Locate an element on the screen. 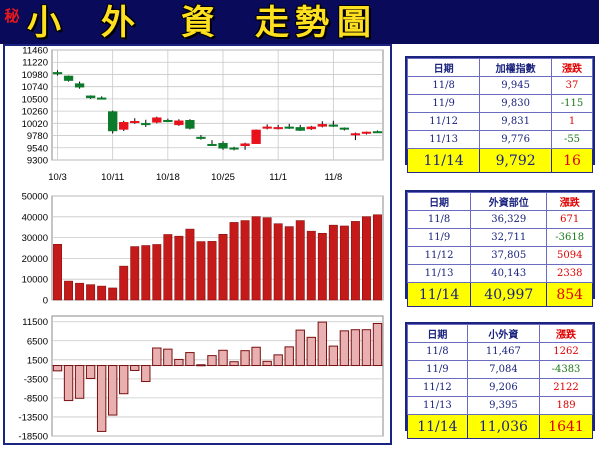 The image size is (599, 449). x-tick-label: 10/3 is located at coordinates (57, 177).